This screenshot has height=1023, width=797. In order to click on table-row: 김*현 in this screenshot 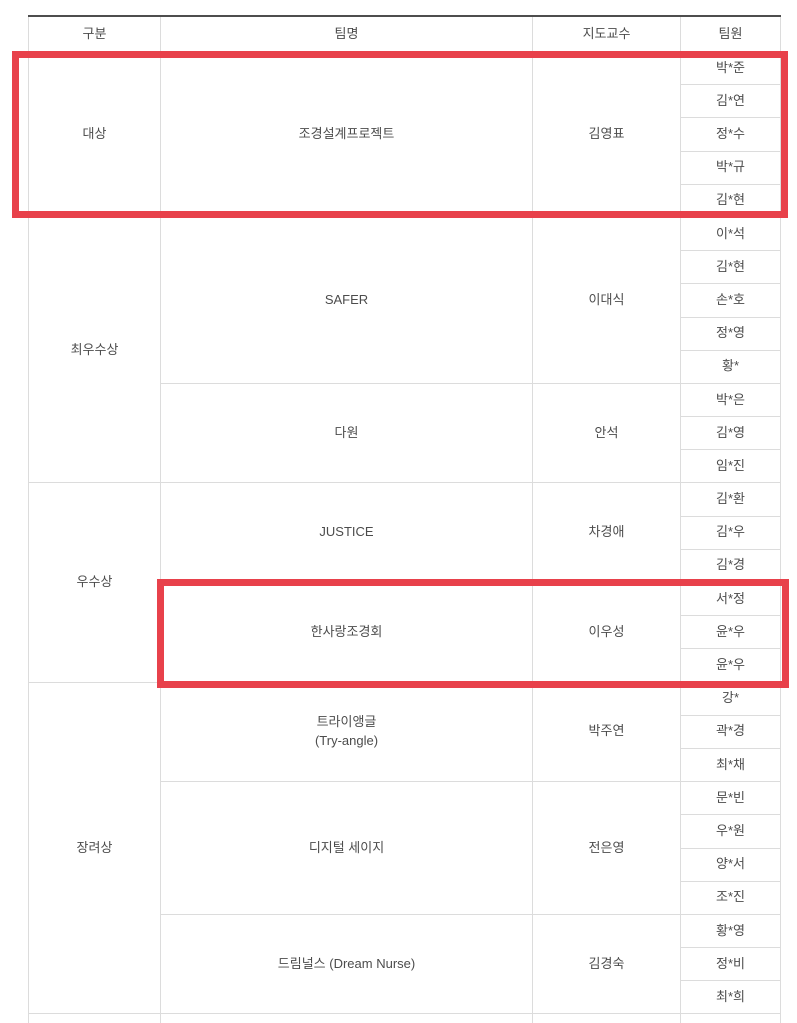, I will do `click(405, 267)`.